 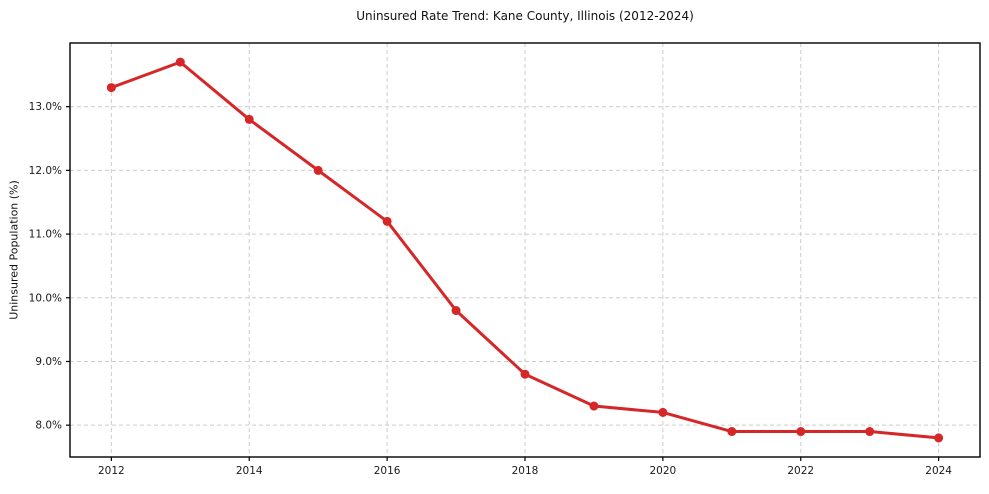 I want to click on x-tick-label: 2022, so click(x=800, y=471).